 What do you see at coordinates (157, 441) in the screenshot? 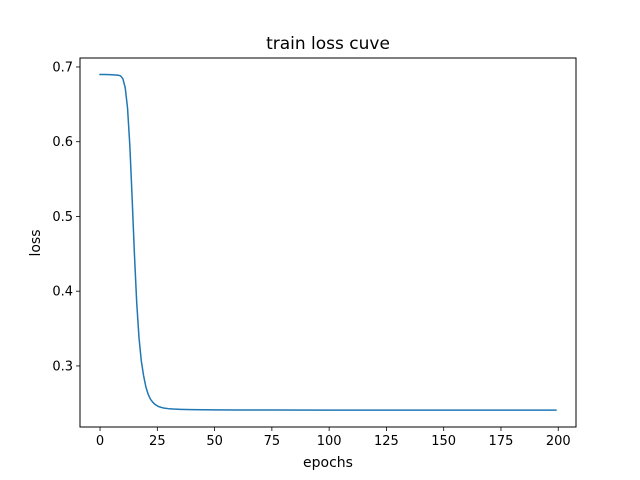
I see `x-tick-label: 25` at bounding box center [157, 441].